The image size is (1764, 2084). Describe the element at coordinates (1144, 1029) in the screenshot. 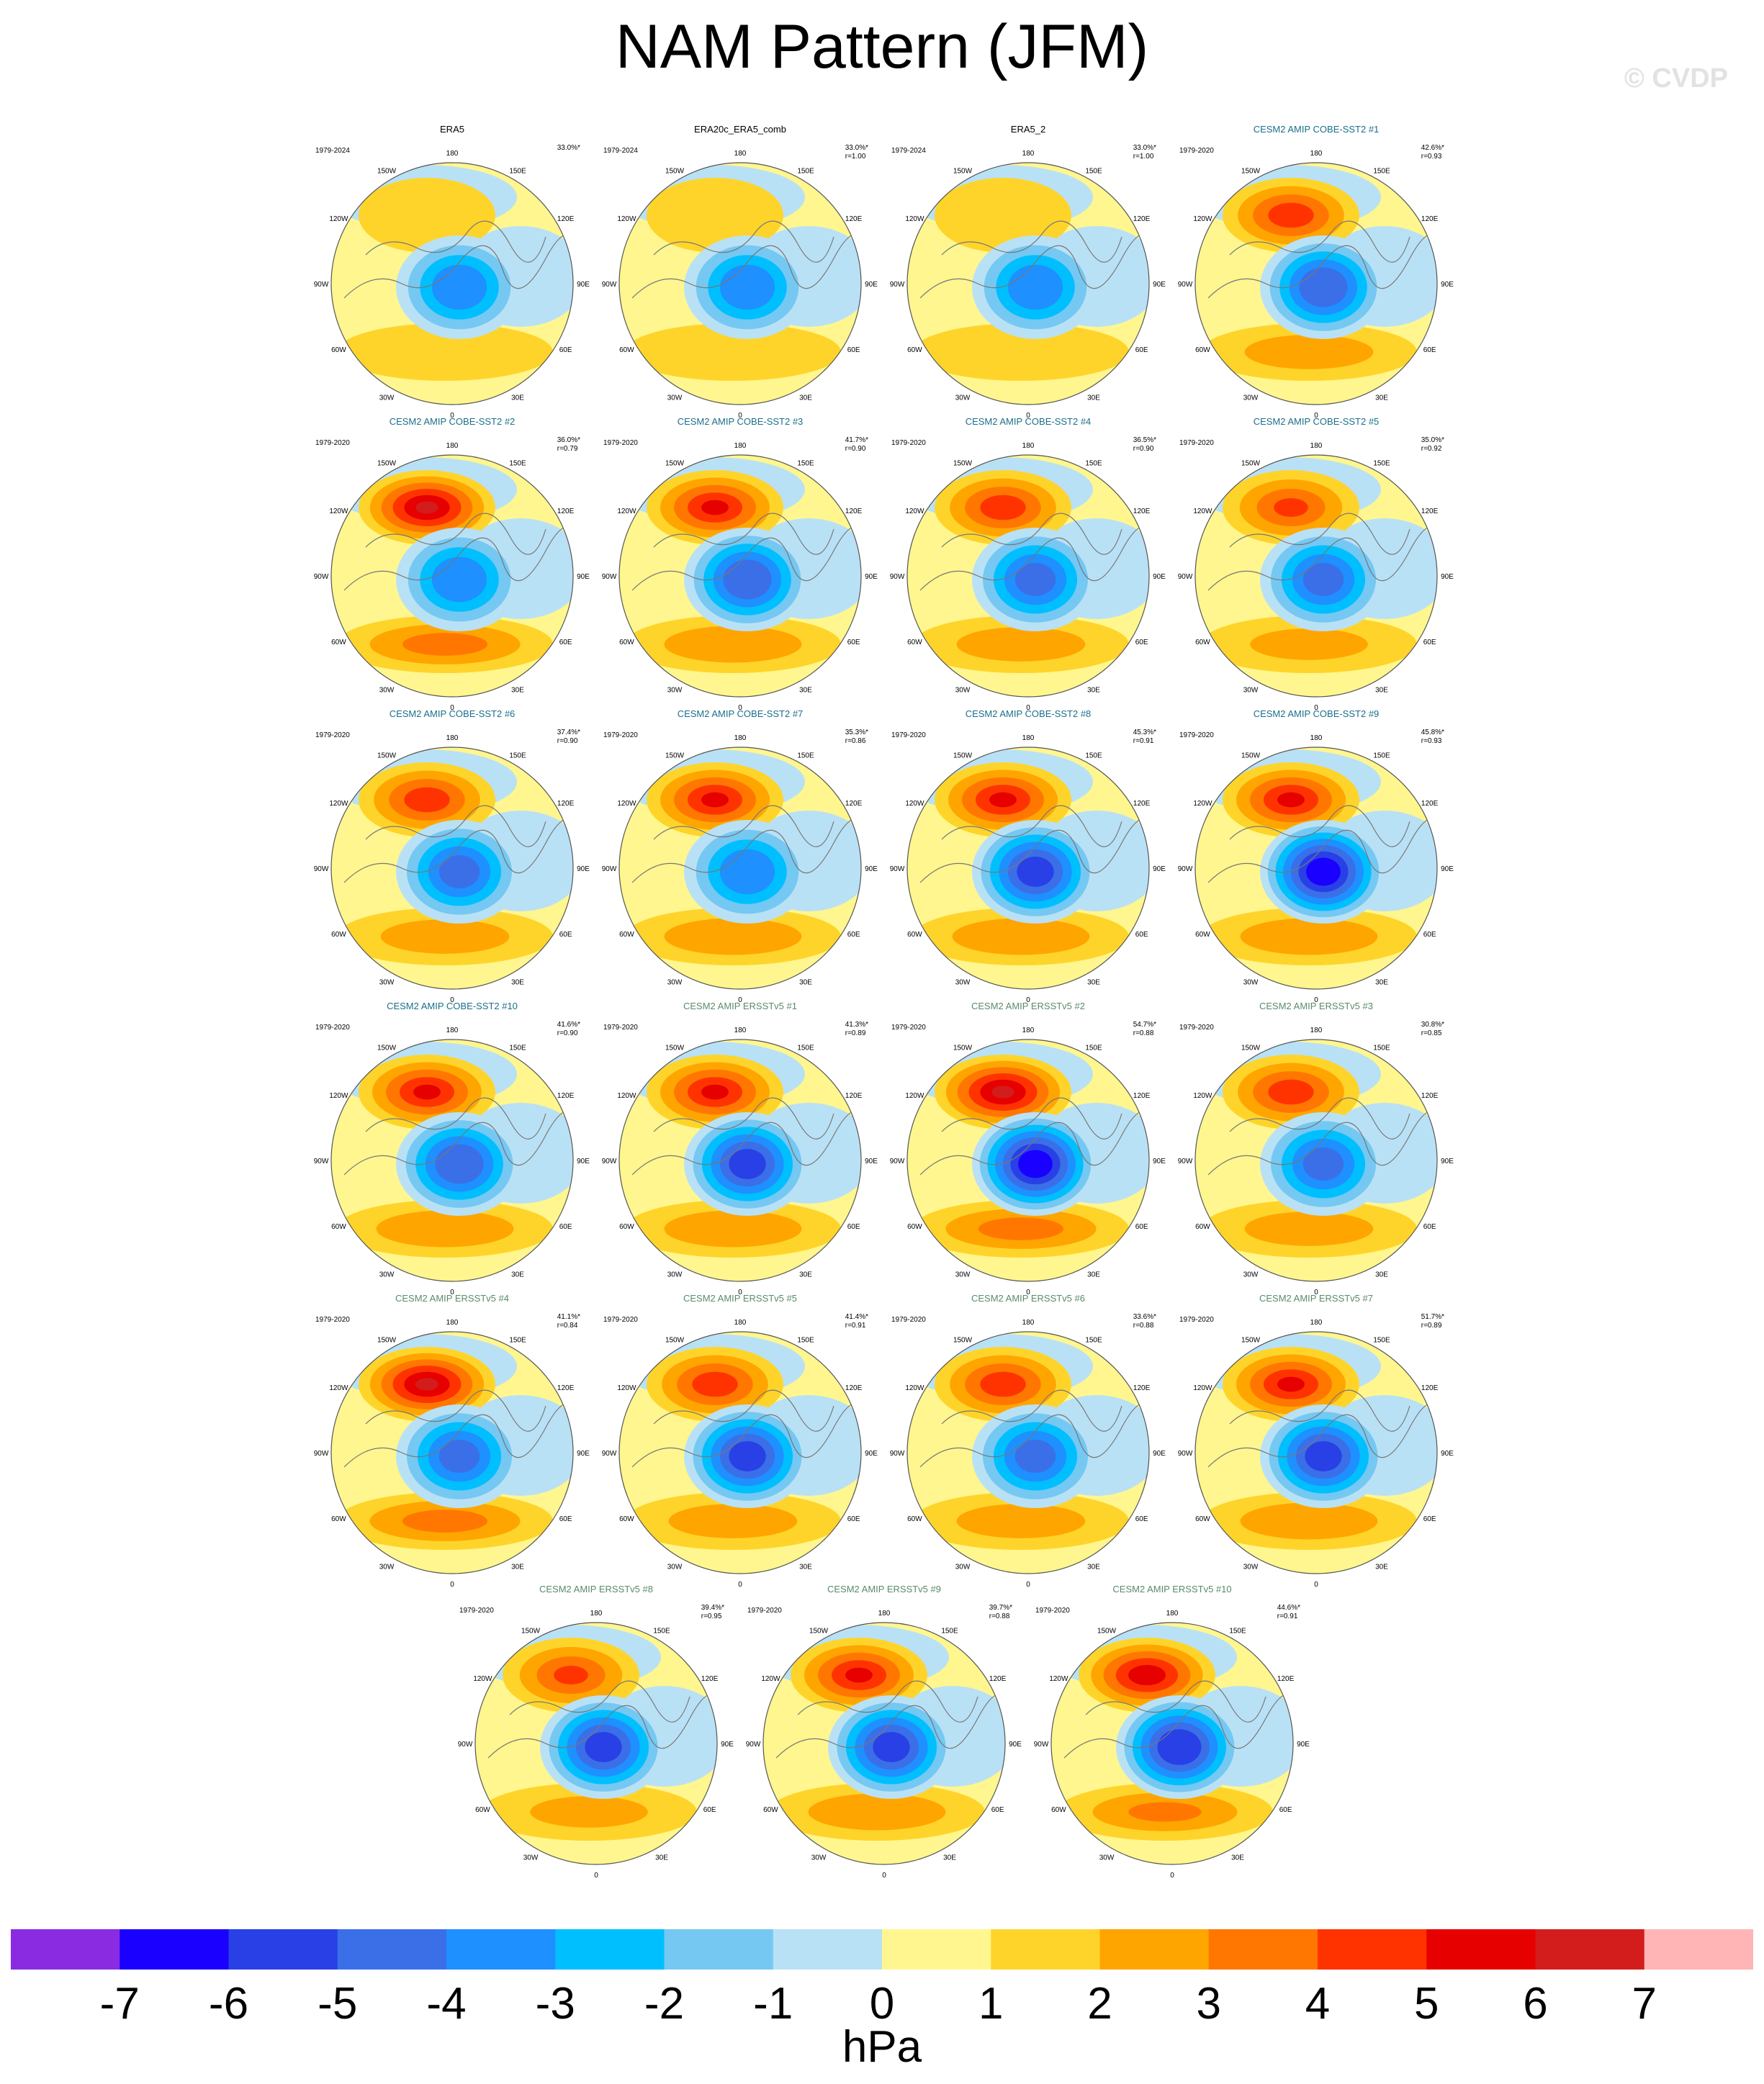

I see `panel-stats: 54.7%* r=0.88` at that location.